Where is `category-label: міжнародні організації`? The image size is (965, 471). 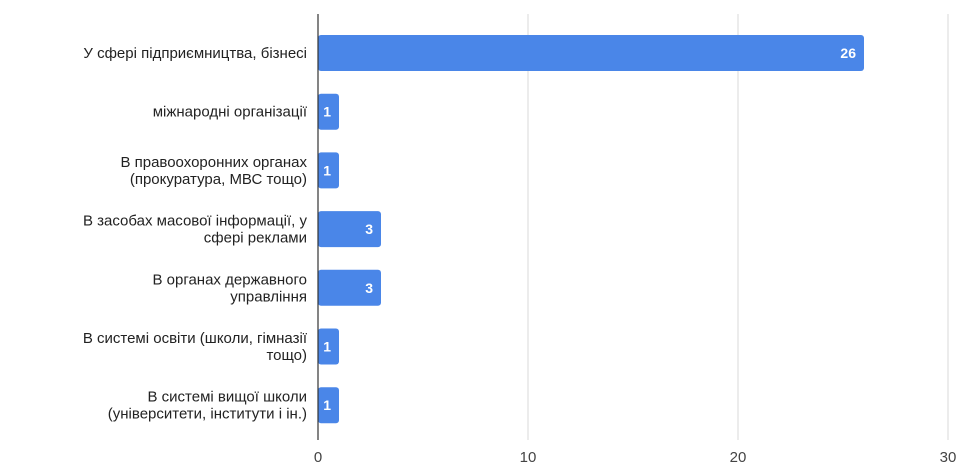 category-label: міжнародні організації is located at coordinates (230, 112).